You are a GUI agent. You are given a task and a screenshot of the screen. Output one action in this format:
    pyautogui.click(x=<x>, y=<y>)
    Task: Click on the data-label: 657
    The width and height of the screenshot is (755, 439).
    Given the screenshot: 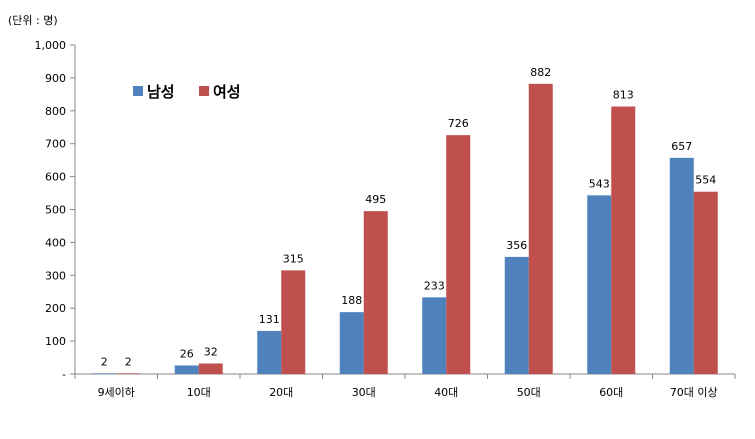 What is the action you would take?
    pyautogui.click(x=681, y=146)
    